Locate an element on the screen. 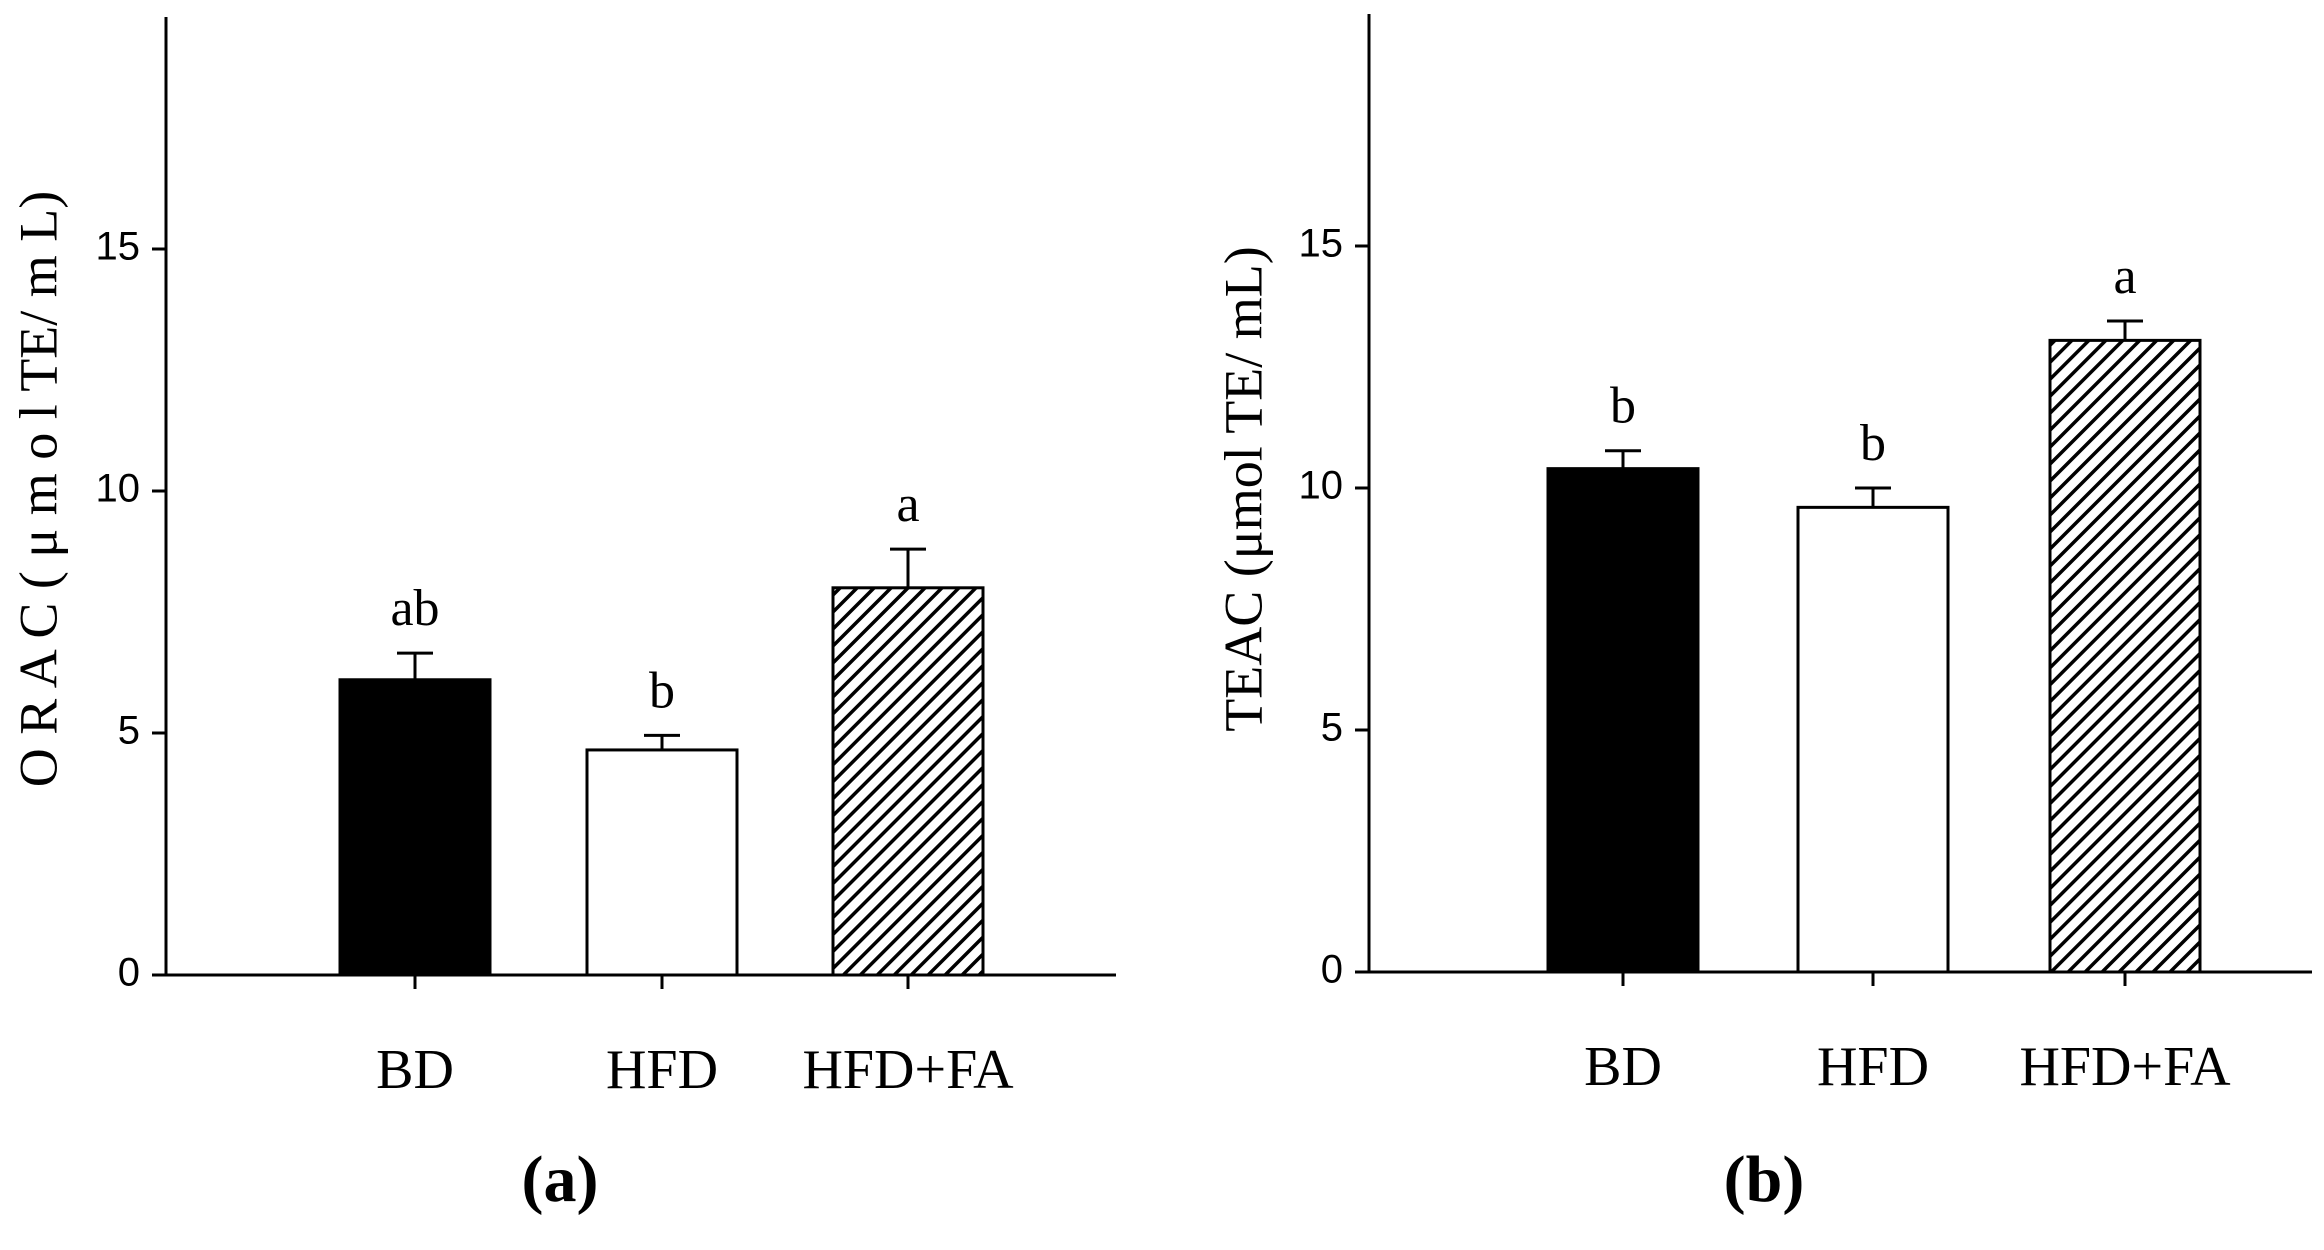 The image size is (2324, 1250). significance-label: ab is located at coordinates (414, 608).